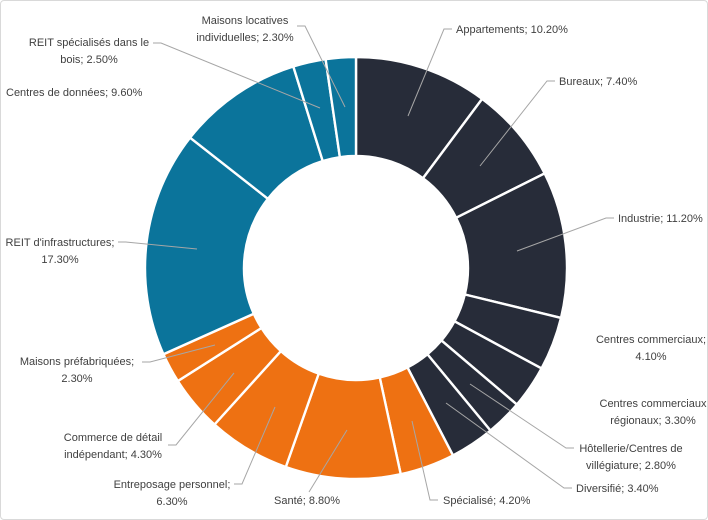  What do you see at coordinates (60, 243) in the screenshot?
I see `segment-label: REIT d'infrastructures;` at bounding box center [60, 243].